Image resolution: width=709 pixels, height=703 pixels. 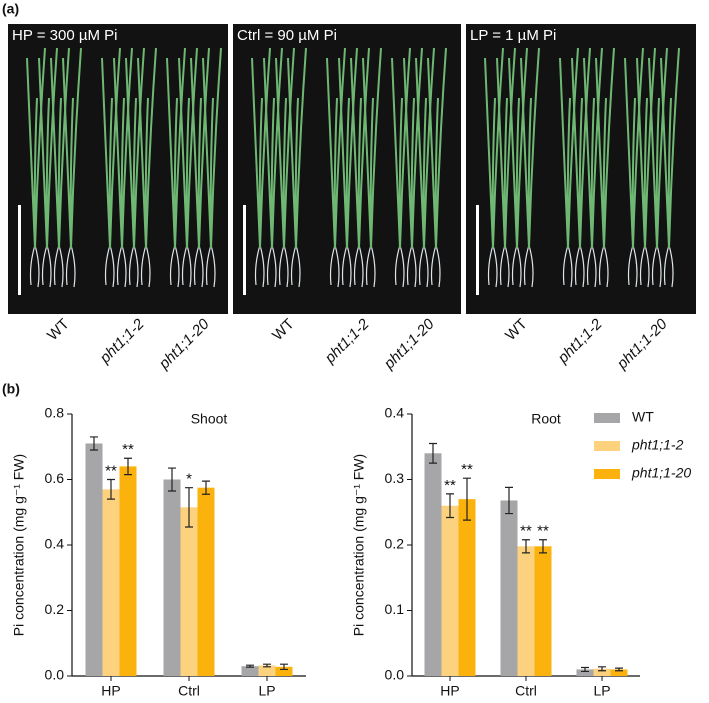 I want to click on y-tick-label: 0.2, so click(x=395, y=544).